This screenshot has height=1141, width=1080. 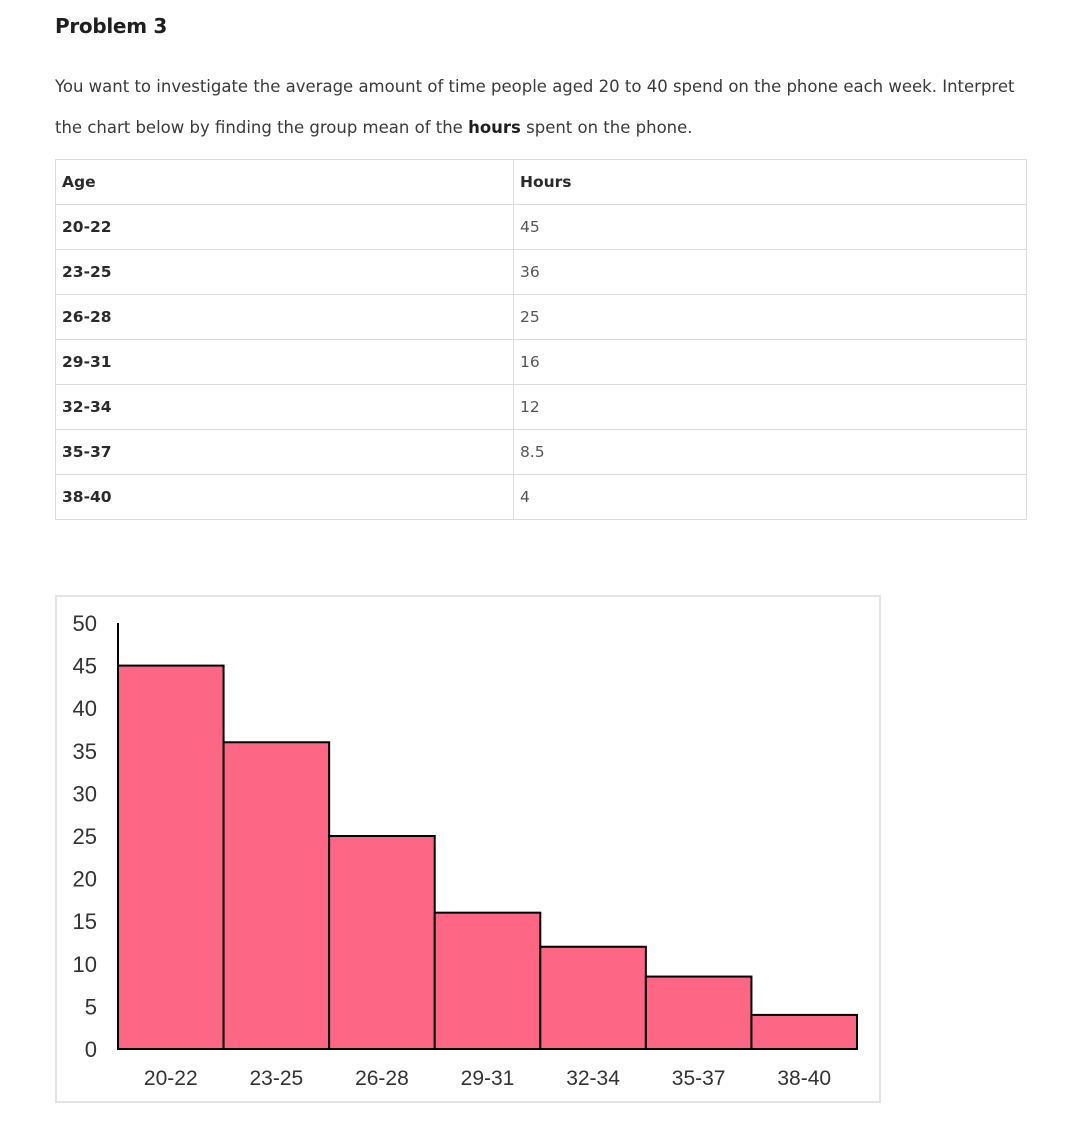 What do you see at coordinates (284, 497) in the screenshot?
I see `age-cell: 38-40` at bounding box center [284, 497].